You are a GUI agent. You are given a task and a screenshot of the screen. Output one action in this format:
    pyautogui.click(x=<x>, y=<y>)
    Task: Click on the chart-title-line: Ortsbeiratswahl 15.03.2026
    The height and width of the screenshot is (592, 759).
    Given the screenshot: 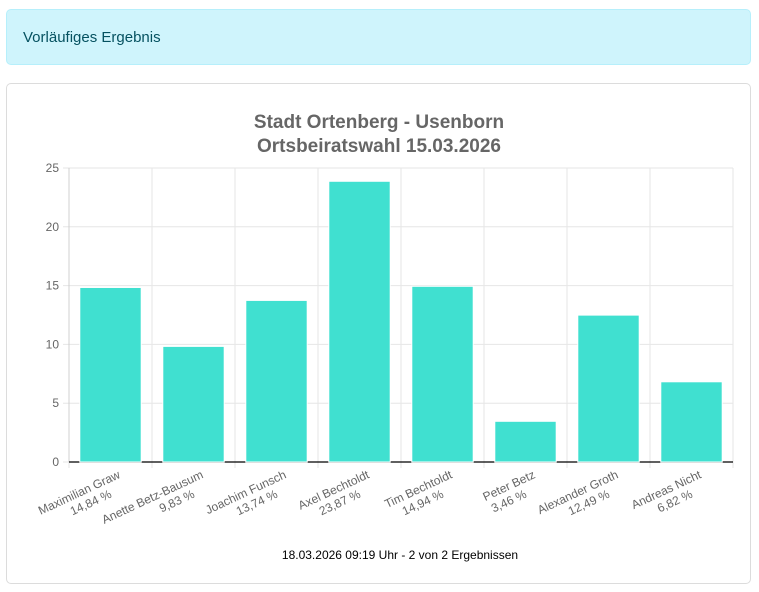 What is the action you would take?
    pyautogui.click(x=379, y=146)
    